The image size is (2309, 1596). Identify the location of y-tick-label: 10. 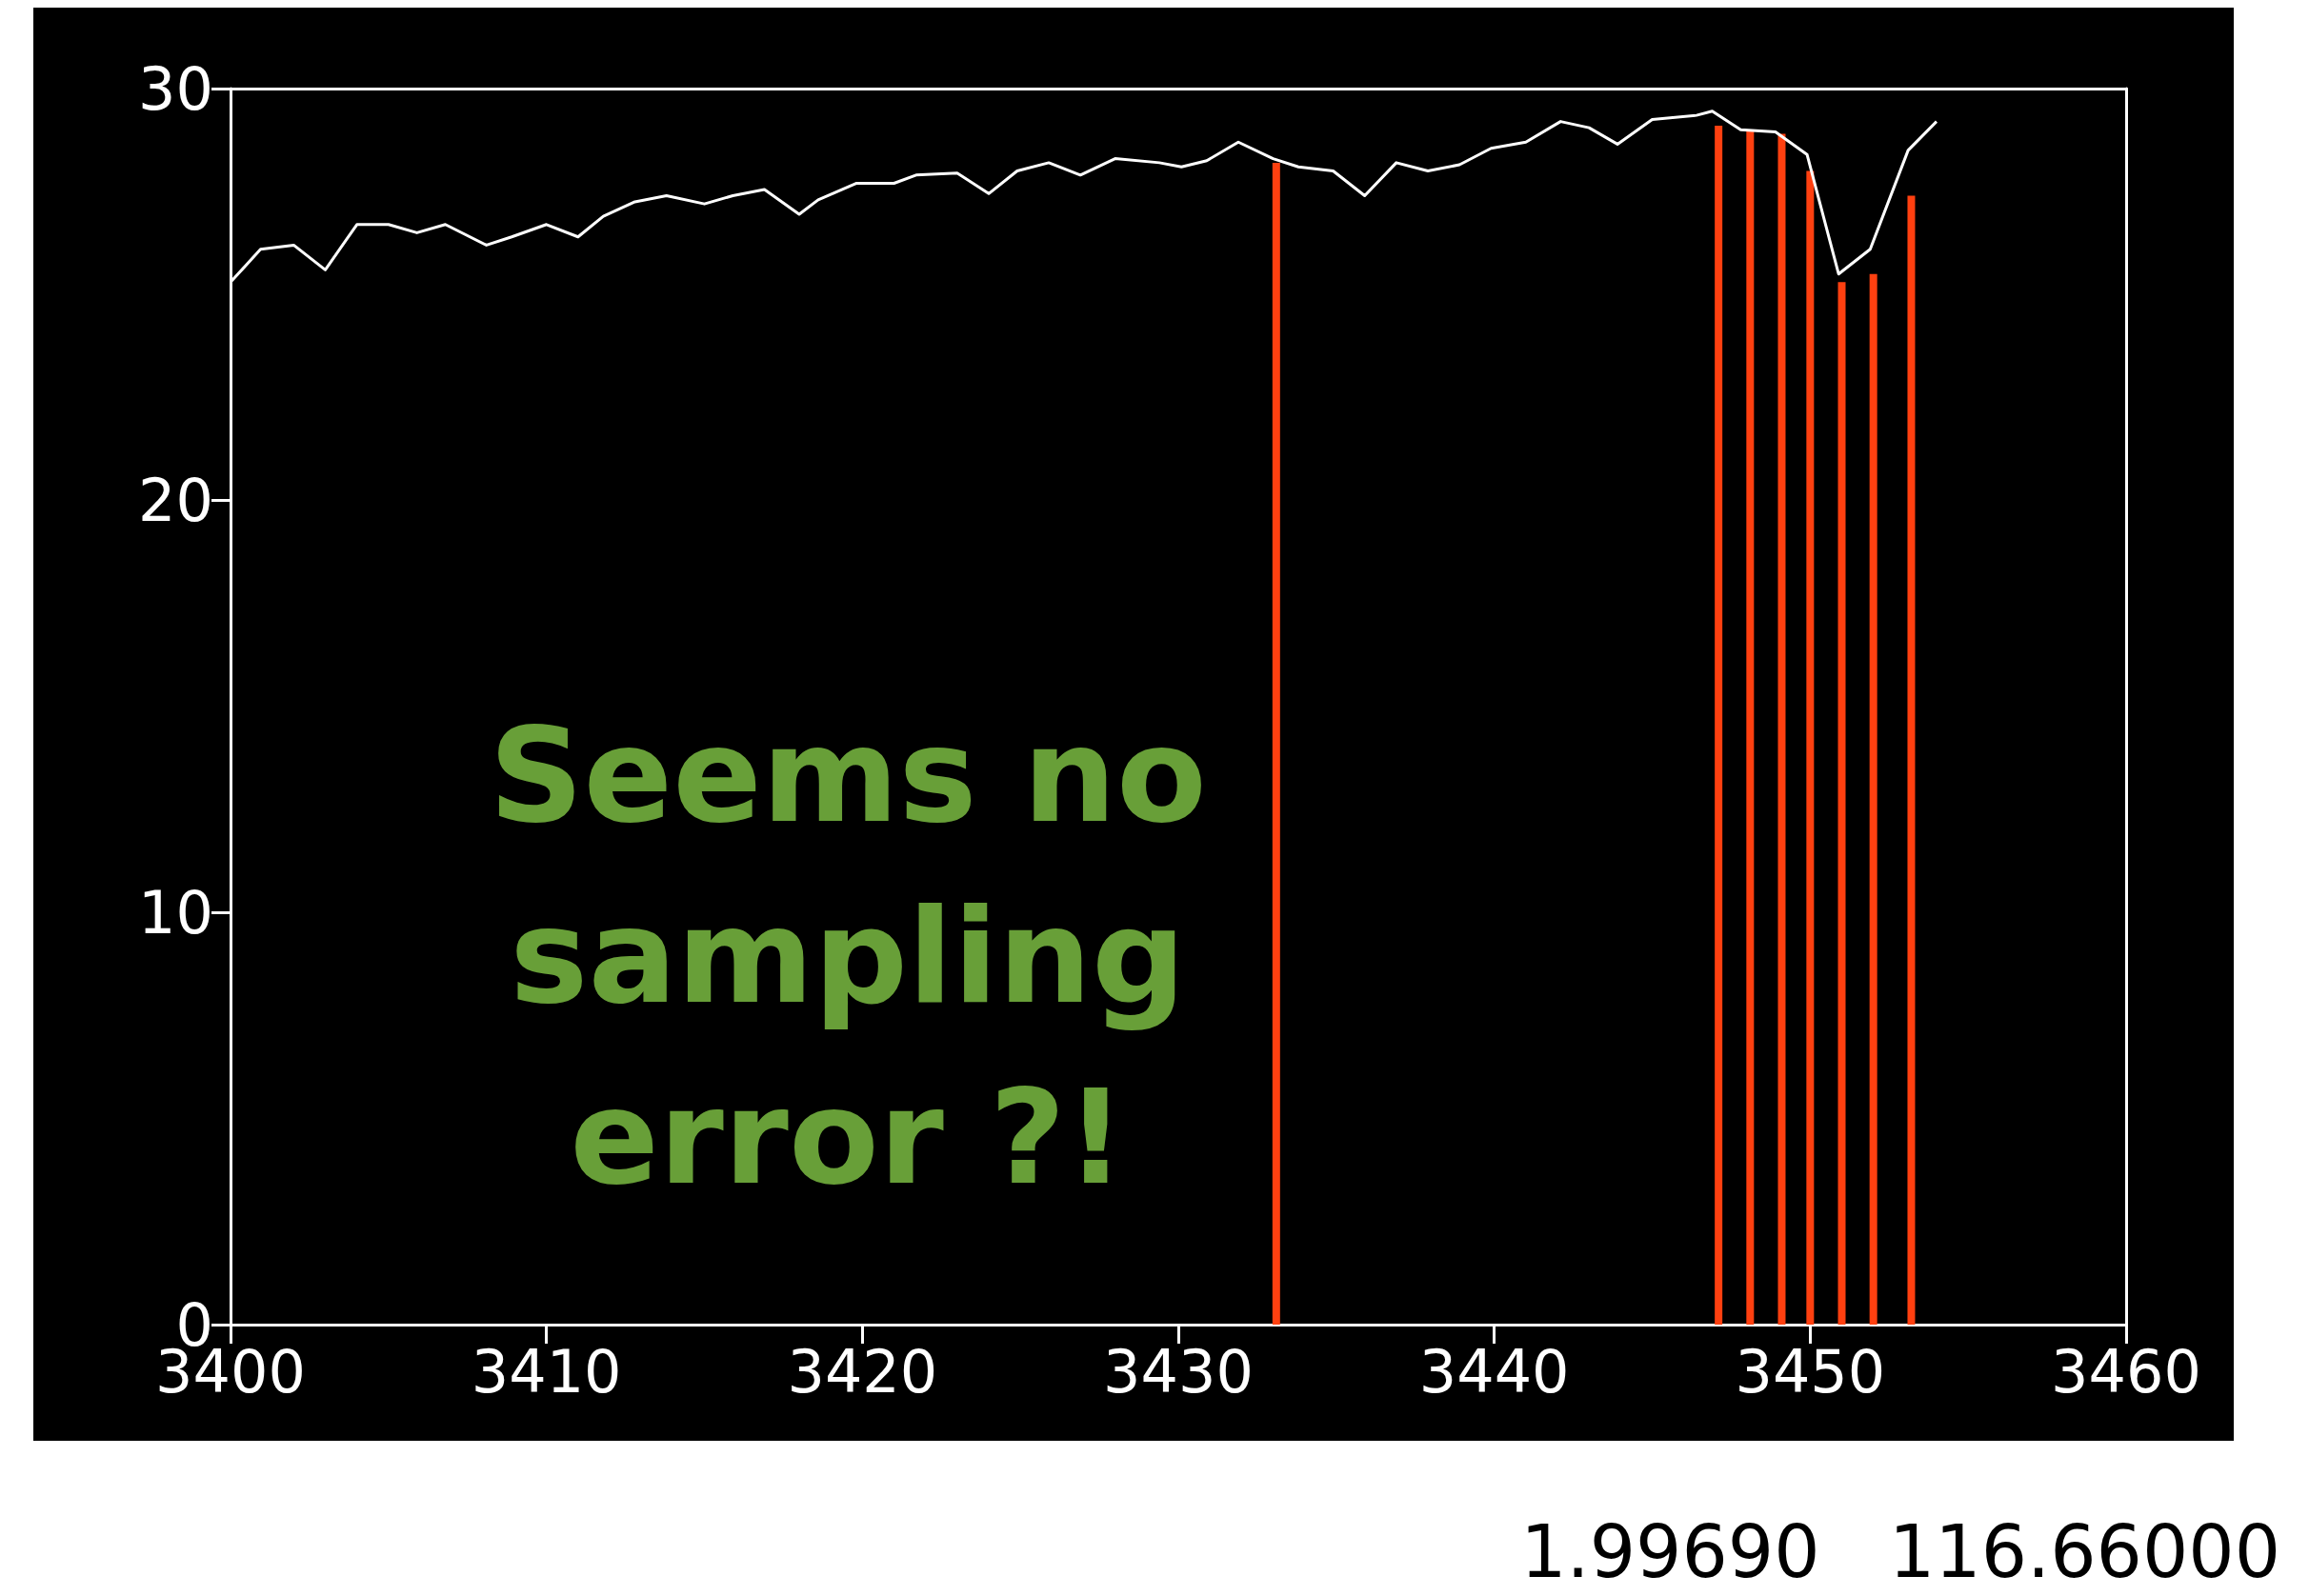
(175, 912).